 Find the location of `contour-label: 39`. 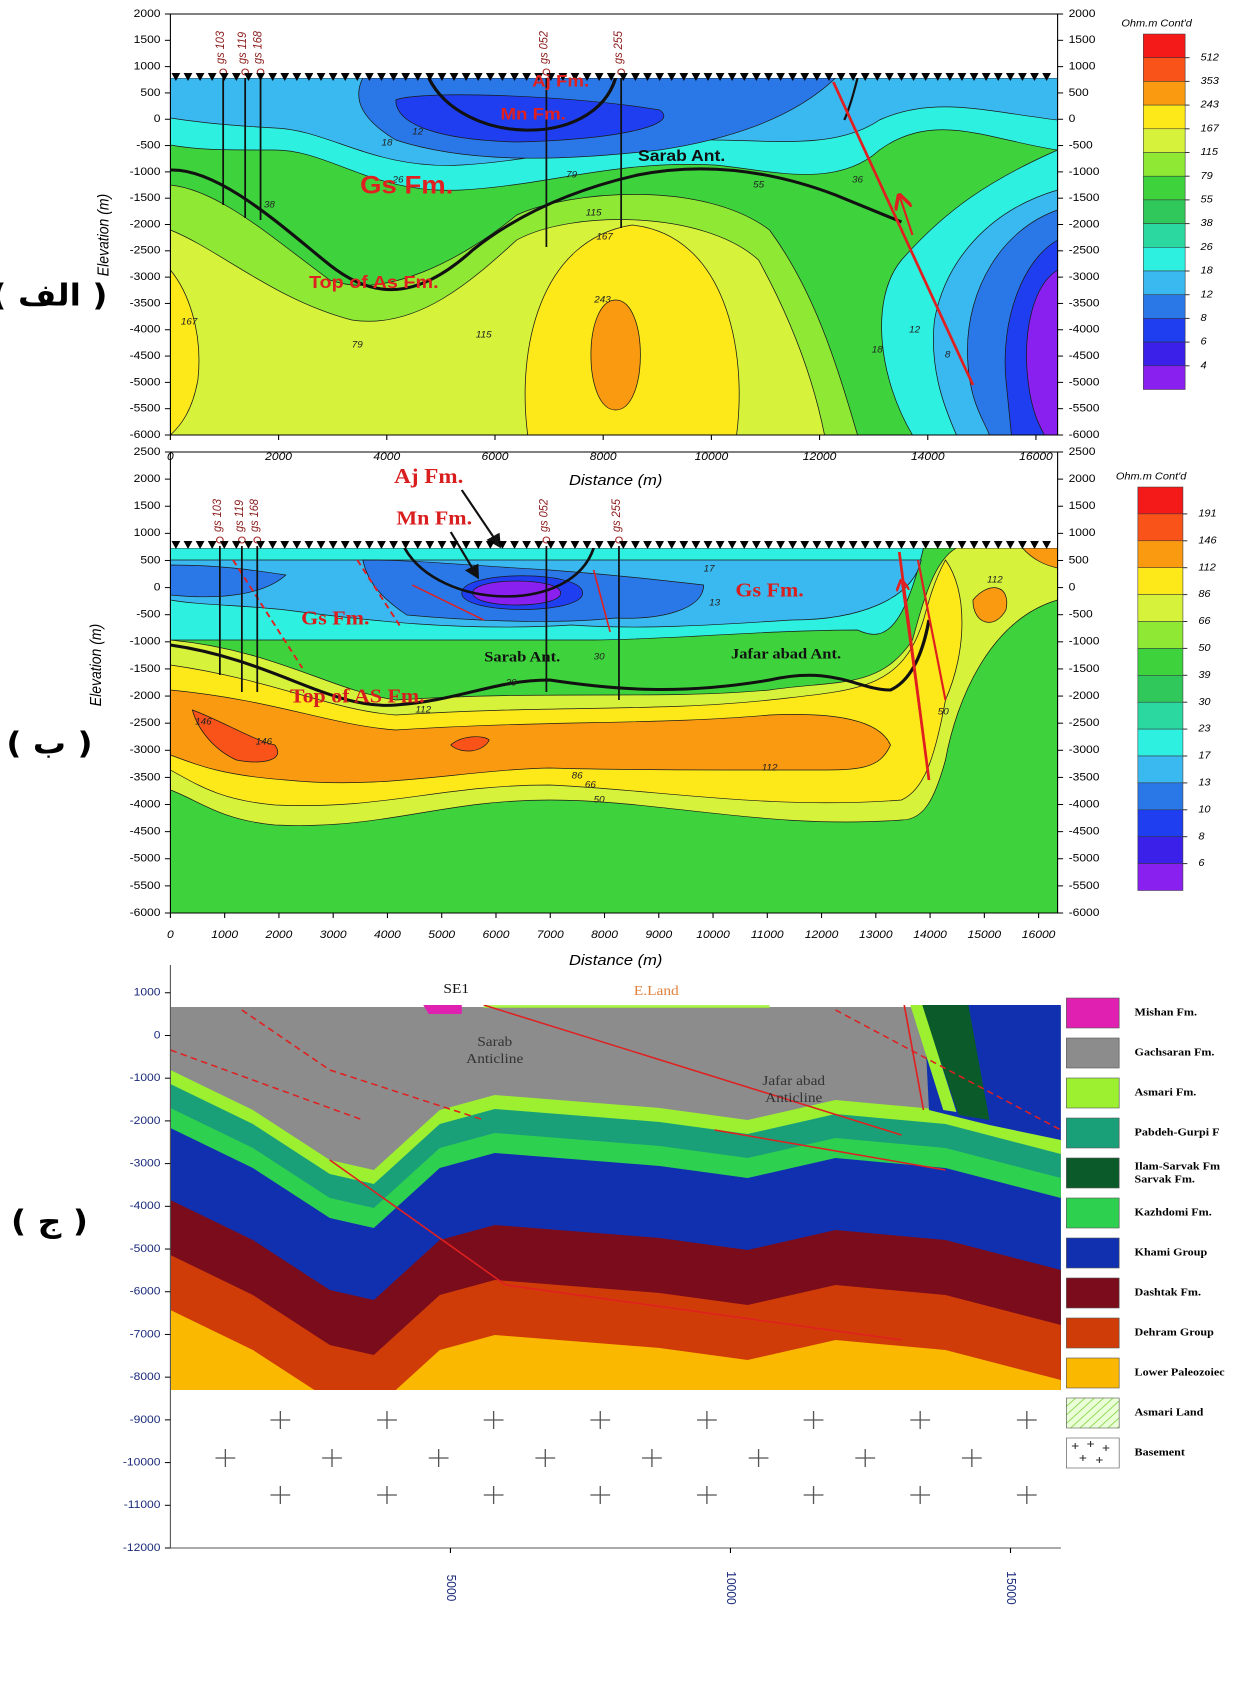

contour-label: 39 is located at coordinates (512, 683).